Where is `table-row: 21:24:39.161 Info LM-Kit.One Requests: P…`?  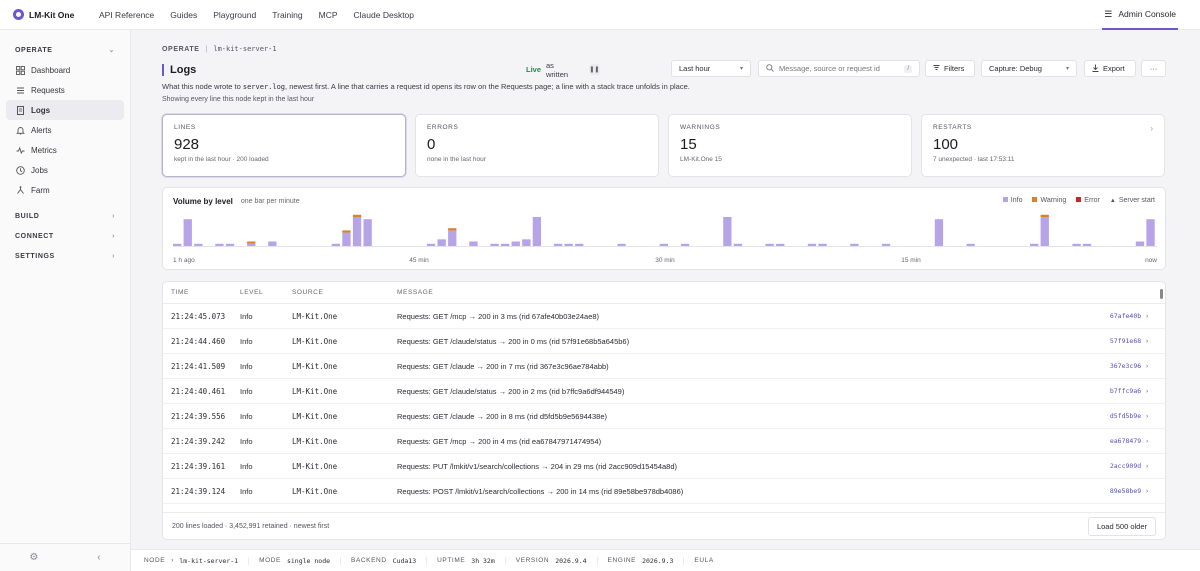 table-row: 21:24:39.161 Info LM-Kit.One Requests: P… is located at coordinates (664, 466).